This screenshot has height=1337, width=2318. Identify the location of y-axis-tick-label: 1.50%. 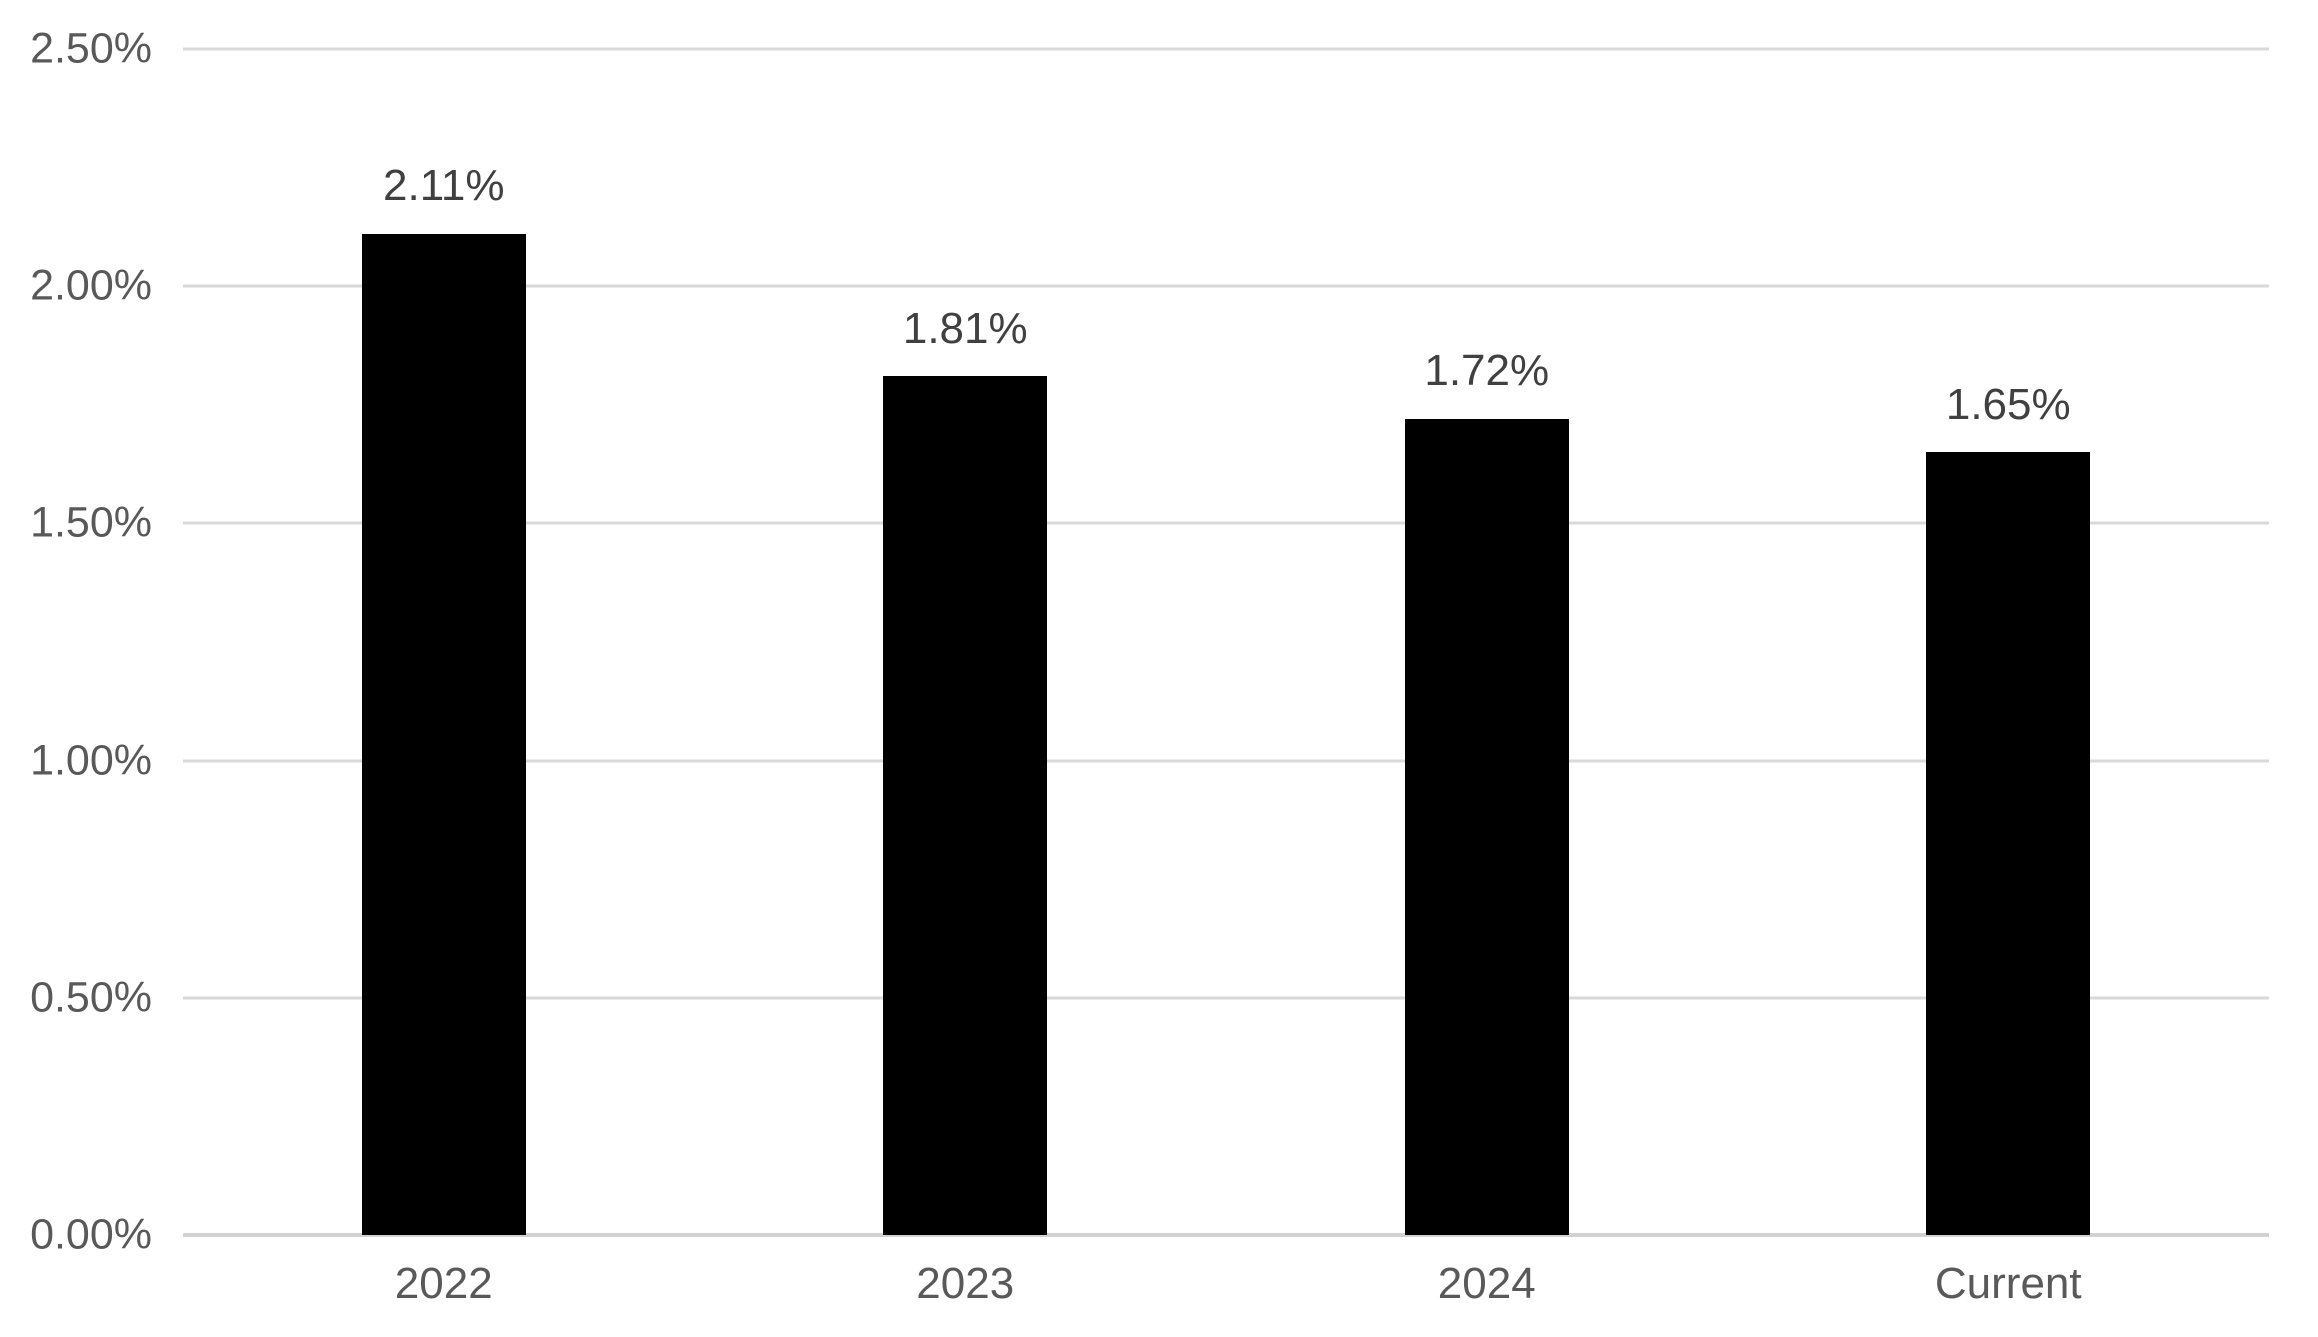
(91, 522).